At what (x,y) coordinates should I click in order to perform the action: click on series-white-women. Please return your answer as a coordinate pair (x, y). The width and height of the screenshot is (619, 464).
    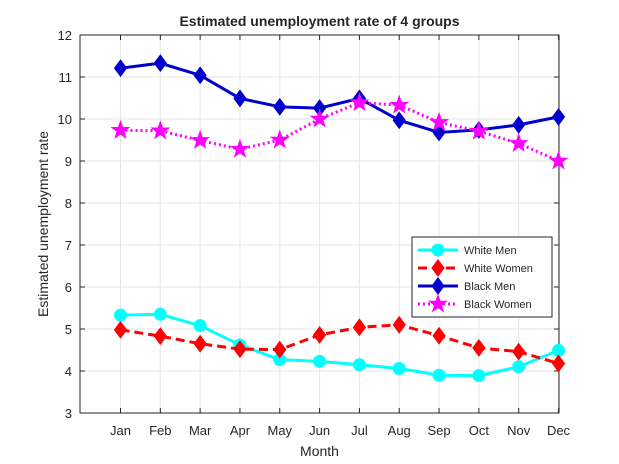
    Looking at the image, I should click on (339, 344).